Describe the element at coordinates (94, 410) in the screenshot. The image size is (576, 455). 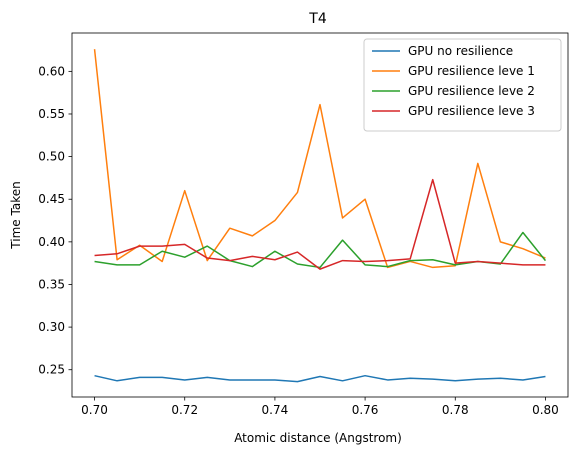
I see `x-tick-label: 0.70` at that location.